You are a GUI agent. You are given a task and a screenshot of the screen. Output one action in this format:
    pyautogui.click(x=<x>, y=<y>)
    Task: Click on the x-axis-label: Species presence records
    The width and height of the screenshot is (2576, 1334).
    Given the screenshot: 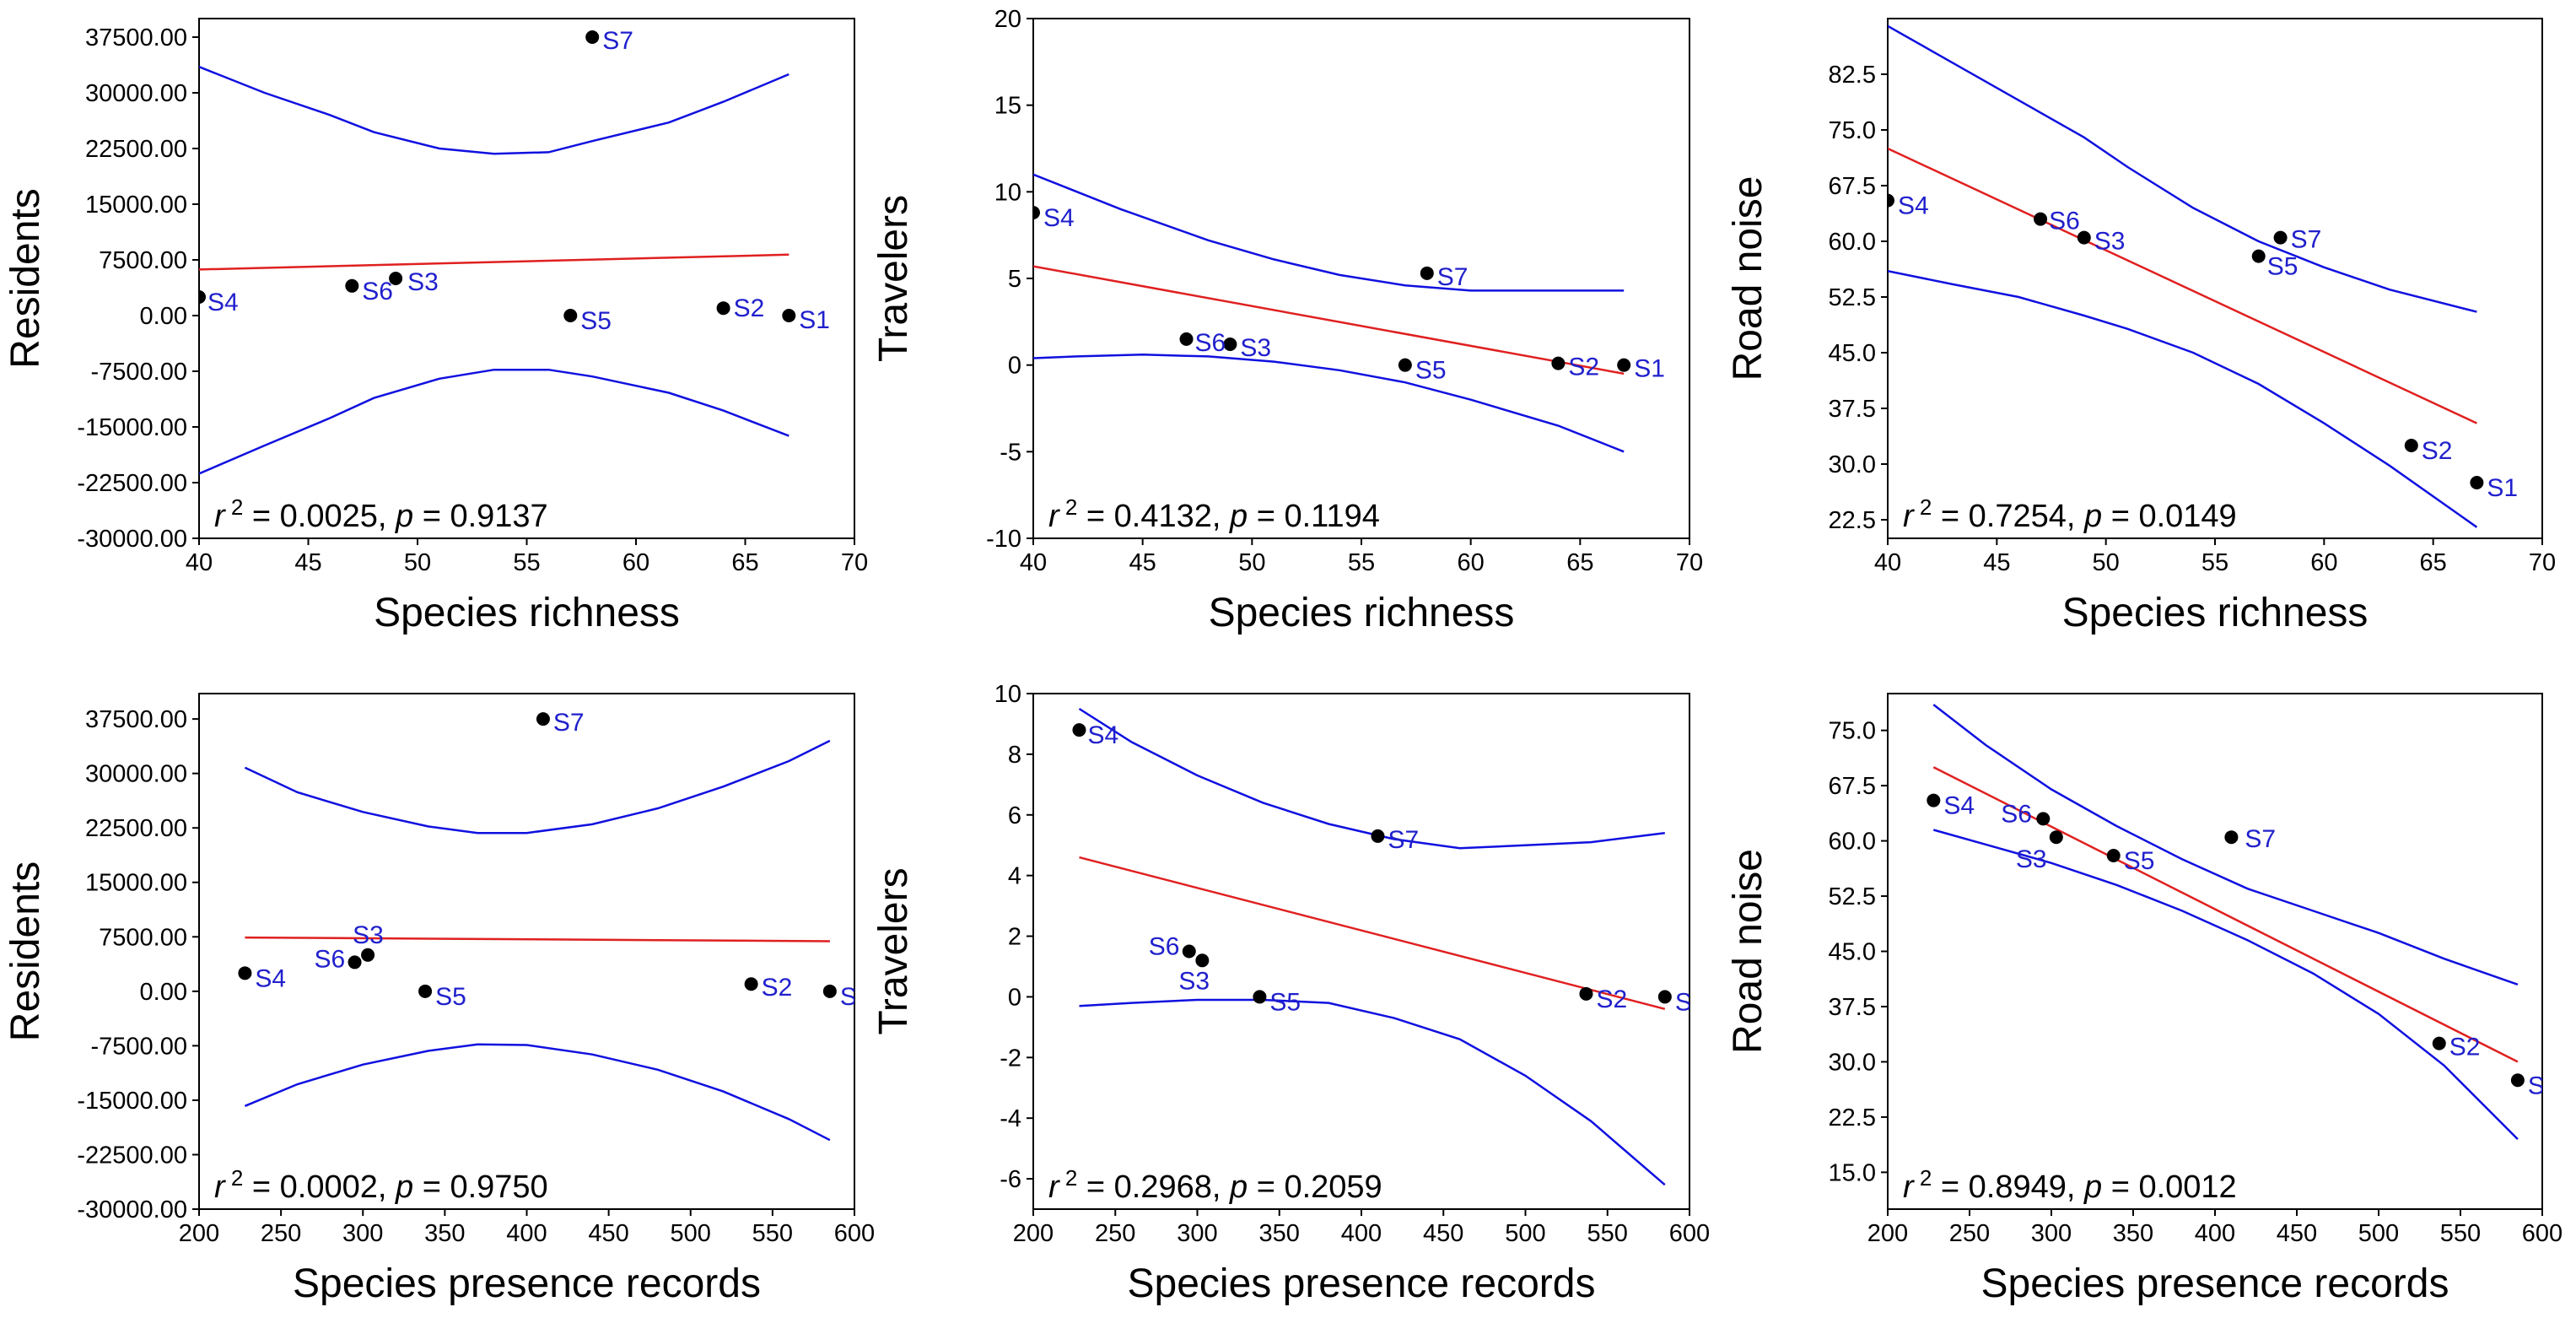 What is the action you would take?
    pyautogui.click(x=527, y=1283)
    